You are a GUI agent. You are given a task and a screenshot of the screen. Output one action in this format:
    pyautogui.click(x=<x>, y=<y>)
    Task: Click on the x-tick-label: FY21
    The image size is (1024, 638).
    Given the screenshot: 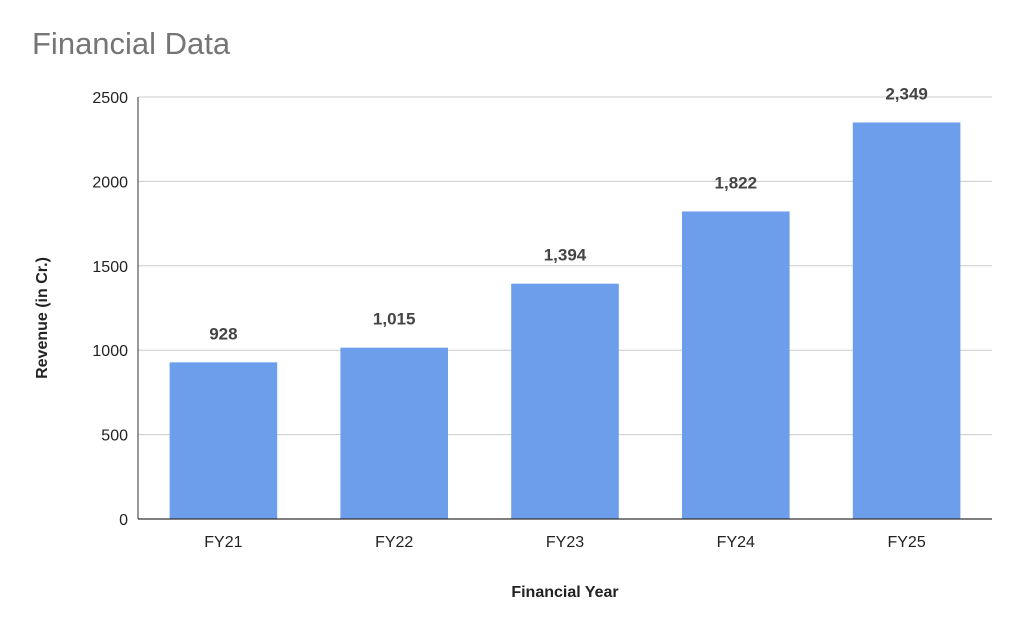 What is the action you would take?
    pyautogui.click(x=223, y=542)
    